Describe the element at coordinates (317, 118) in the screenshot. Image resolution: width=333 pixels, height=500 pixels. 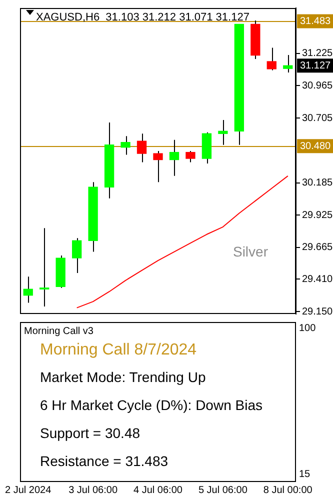
I see `y-tick-label: 30.705` at that location.